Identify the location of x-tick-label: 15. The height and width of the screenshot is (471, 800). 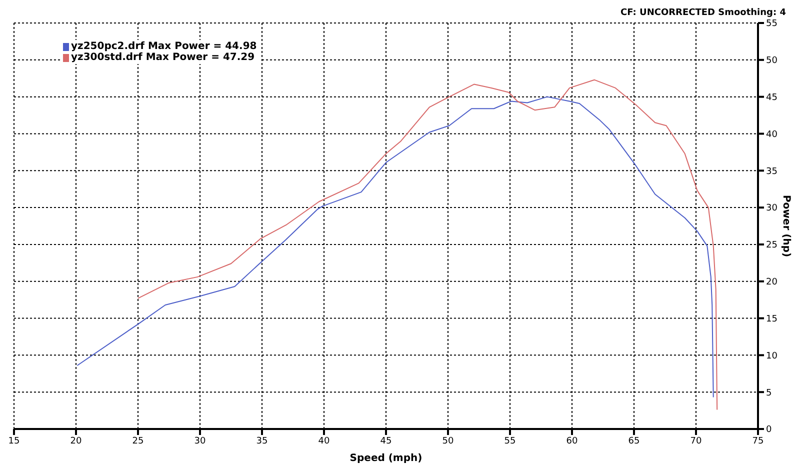
(14, 441).